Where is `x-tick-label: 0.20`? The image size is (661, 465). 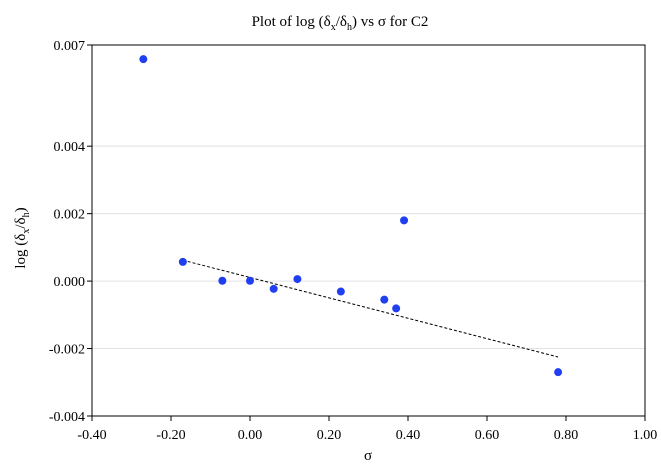 x-tick-label: 0.20 is located at coordinates (329, 435).